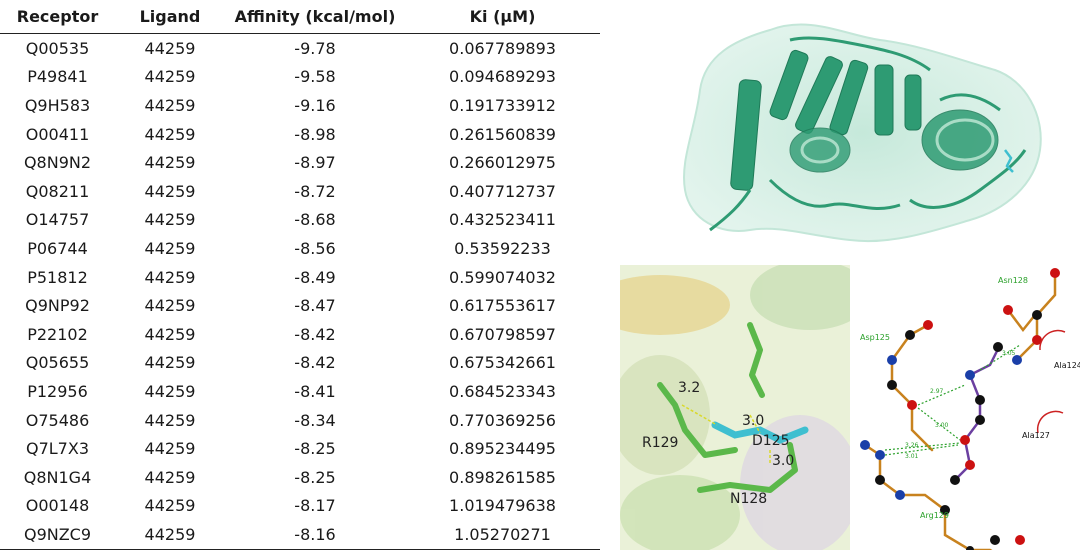  Describe the element at coordinates (300, 448) in the screenshot. I see `table-row: Q7L7X3 44259 -8.25 0.895234495` at that location.